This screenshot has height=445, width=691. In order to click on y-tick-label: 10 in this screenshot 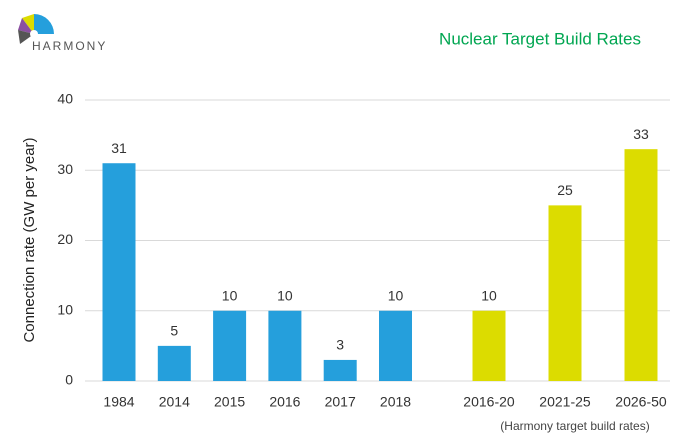, I will do `click(65, 309)`.